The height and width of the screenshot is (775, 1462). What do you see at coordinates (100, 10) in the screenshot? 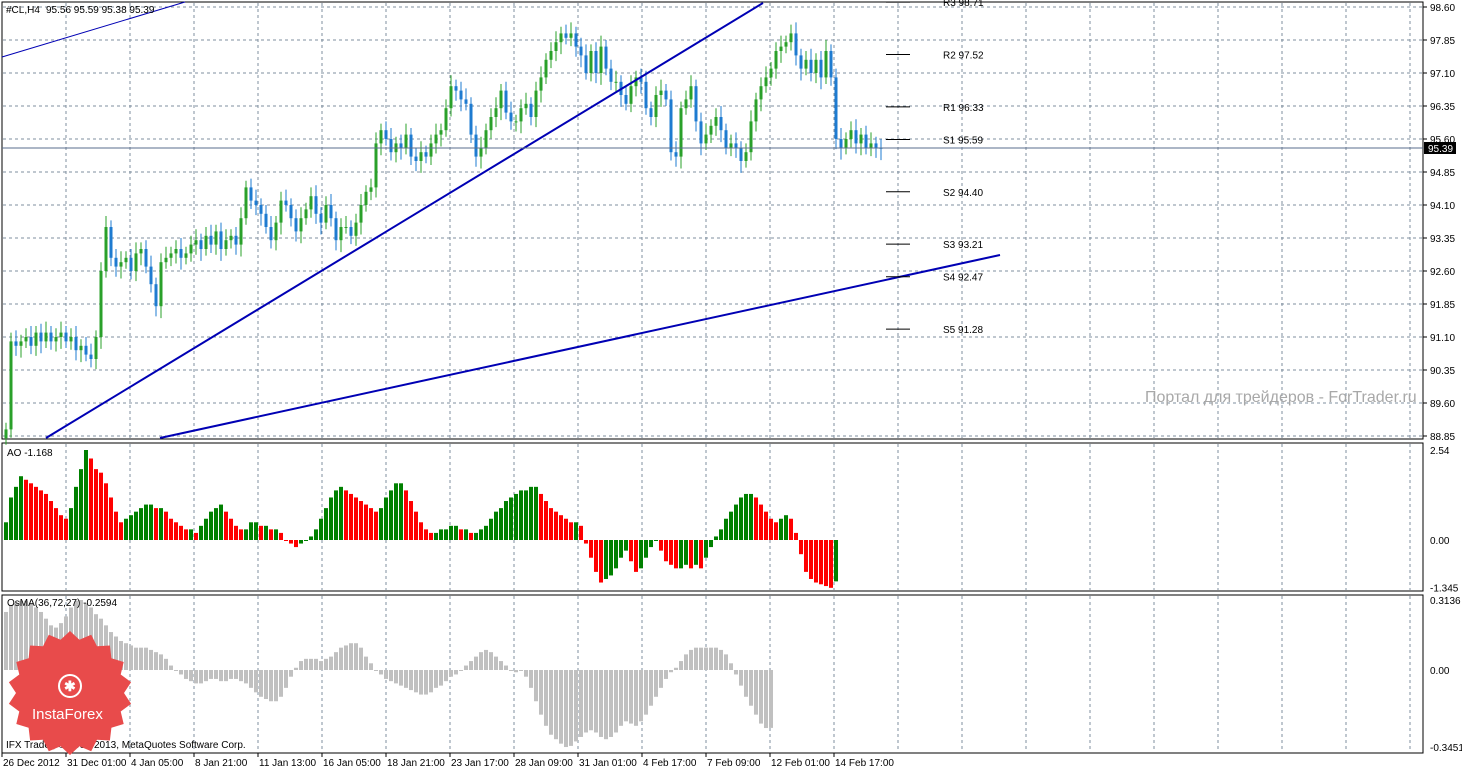
I see `ohlc-values: 95.56 95.59 95.38 95.39` at bounding box center [100, 10].